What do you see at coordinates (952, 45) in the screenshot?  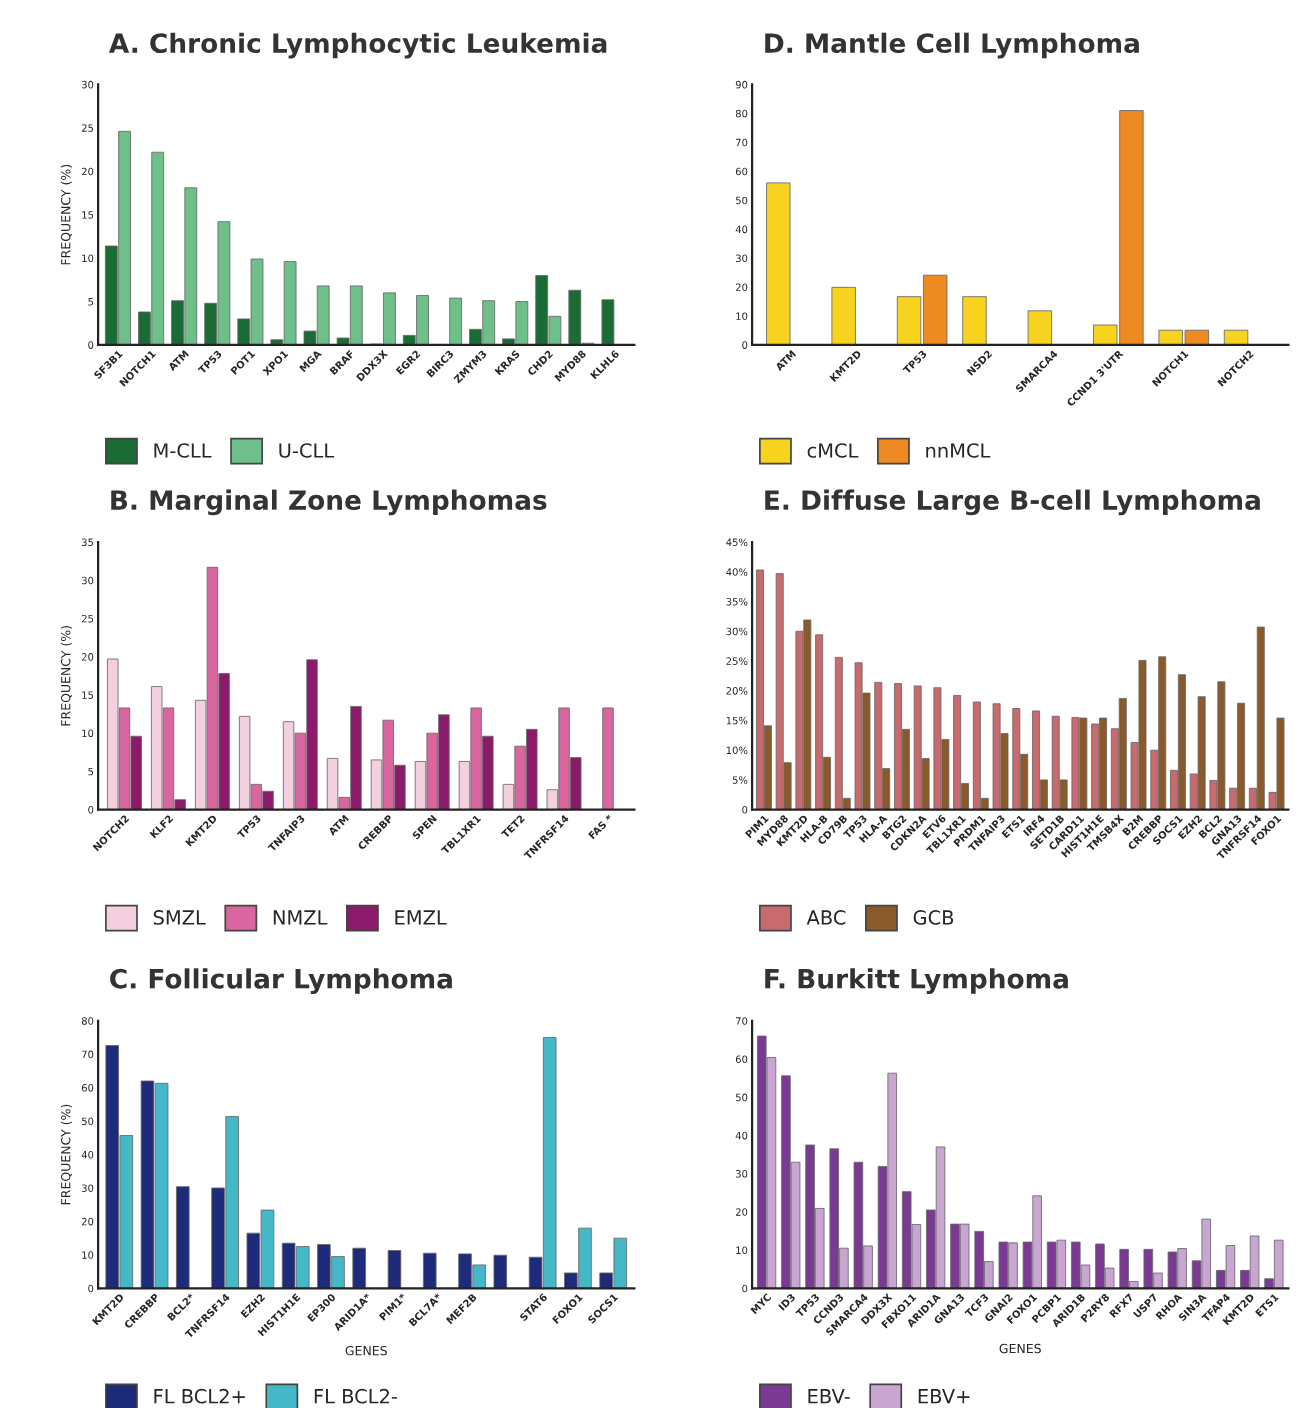 I see `chart-title: D. Mantle Cell Lymphoma` at bounding box center [952, 45].